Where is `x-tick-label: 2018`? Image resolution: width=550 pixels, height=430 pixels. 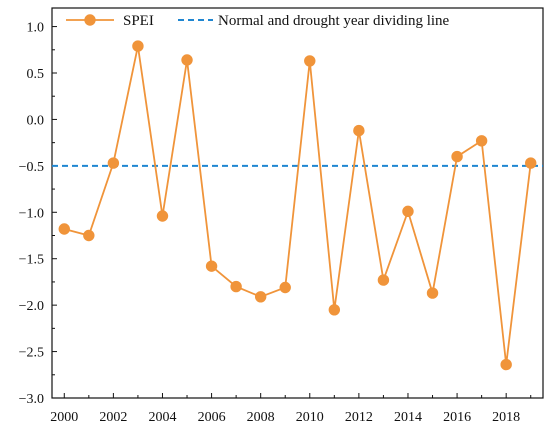
x-tick-label: 2018 is located at coordinates (506, 417).